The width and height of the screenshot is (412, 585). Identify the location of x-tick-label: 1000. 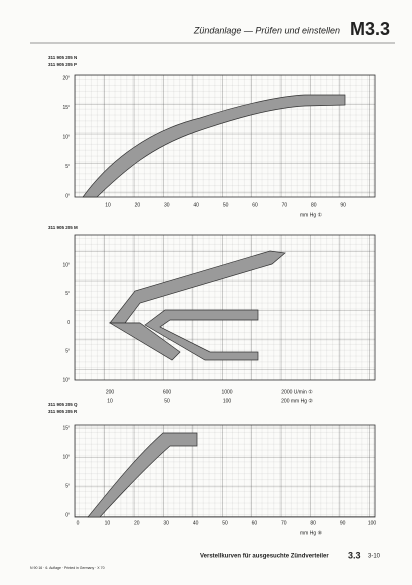
(226, 392).